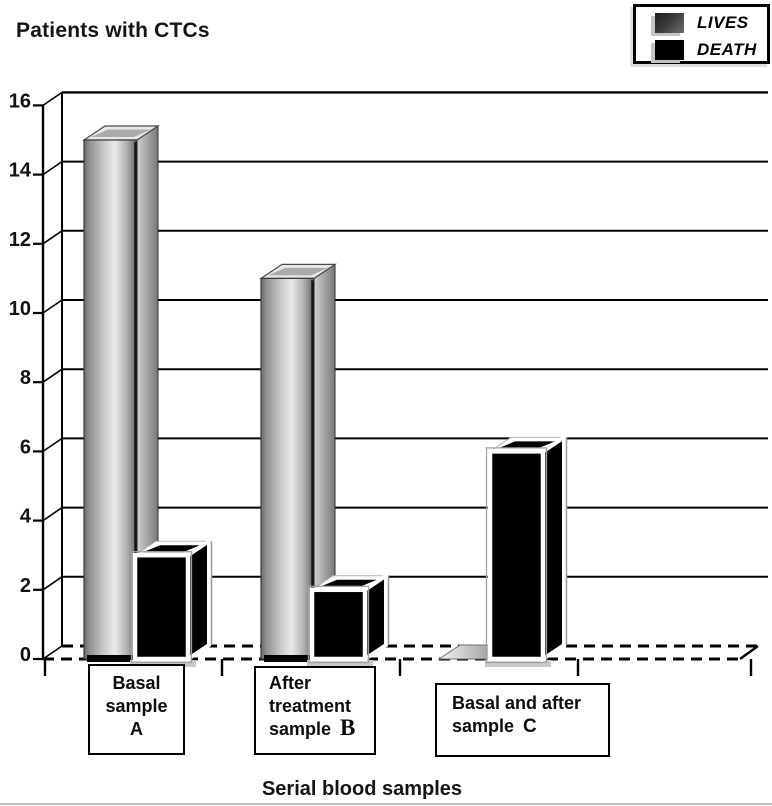  What do you see at coordinates (20, 309) in the screenshot?
I see `y-tick-label: 10` at bounding box center [20, 309].